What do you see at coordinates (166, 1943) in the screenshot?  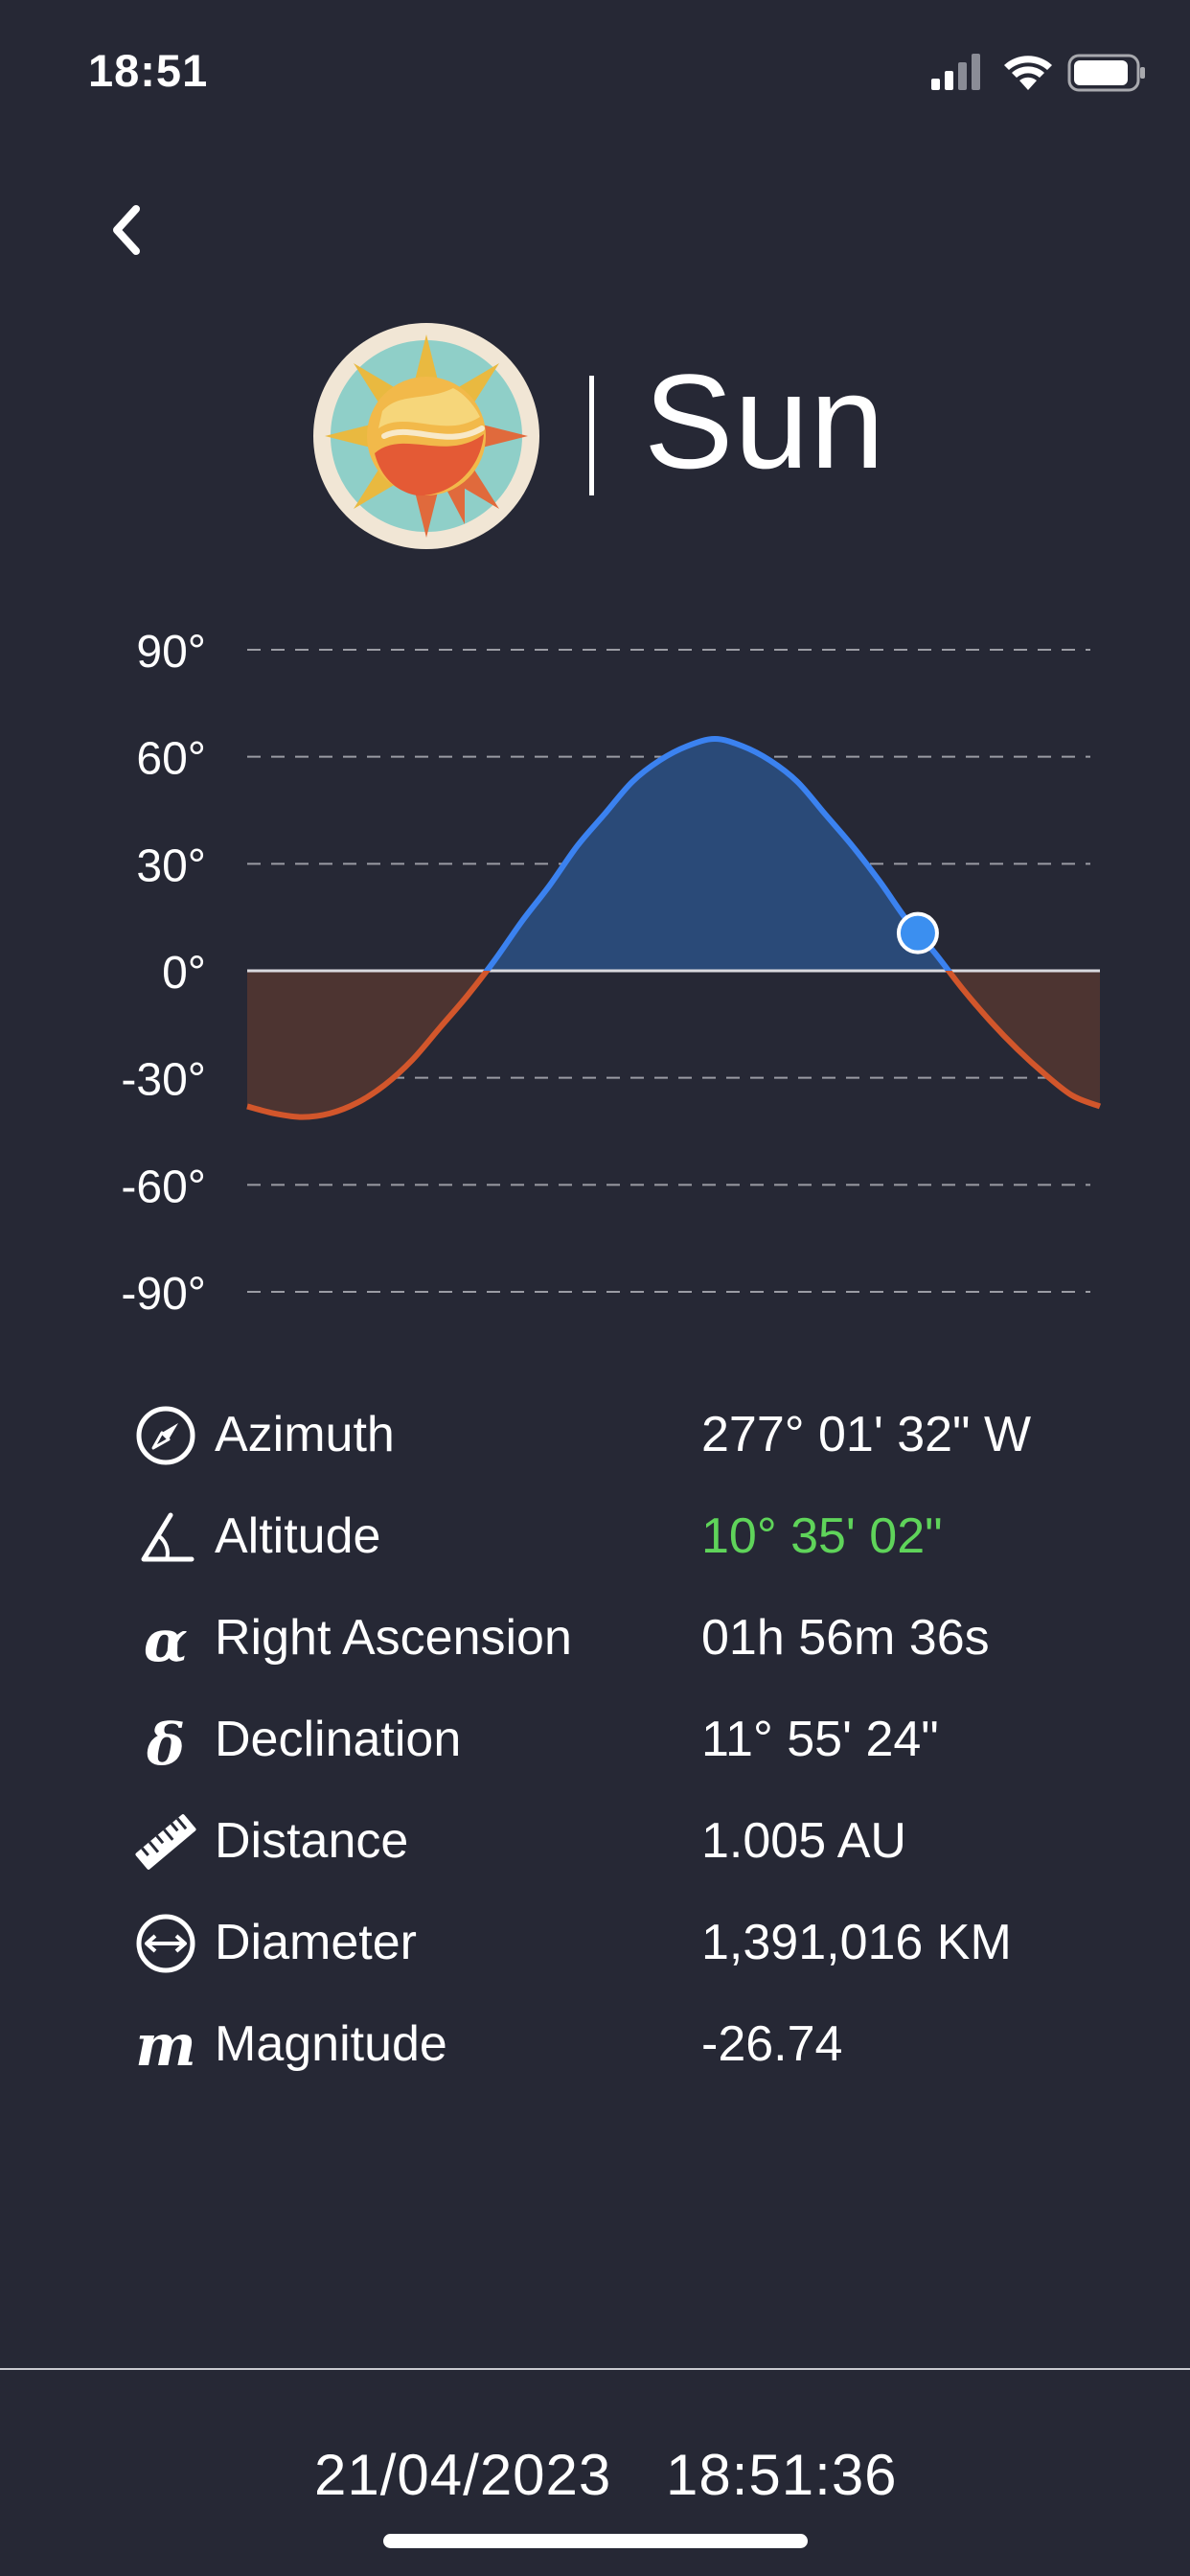 I see `diameter-icon` at bounding box center [166, 1943].